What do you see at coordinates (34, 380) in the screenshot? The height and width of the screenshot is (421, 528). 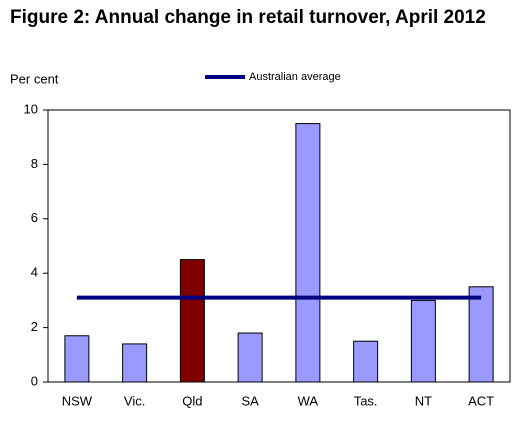 I see `y-tick-label: 0` at bounding box center [34, 380].